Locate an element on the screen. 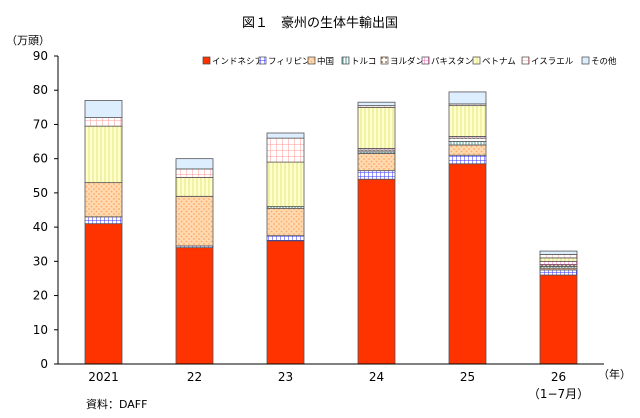 The height and width of the screenshot is (418, 640). bar-segment-24-フィリピン is located at coordinates (376, 175).